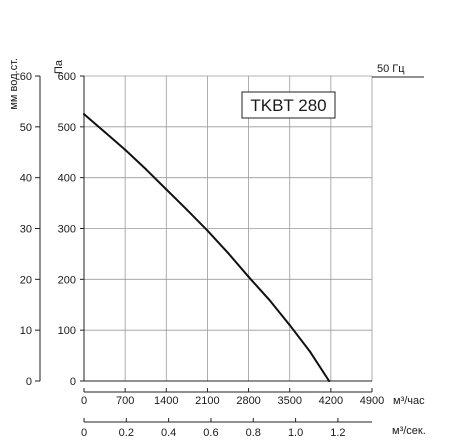 This screenshot has height=448, width=450. Describe the element at coordinates (14, 84) in the screenshot. I see `y-mm-axis-label: мм вод.ст.` at that location.